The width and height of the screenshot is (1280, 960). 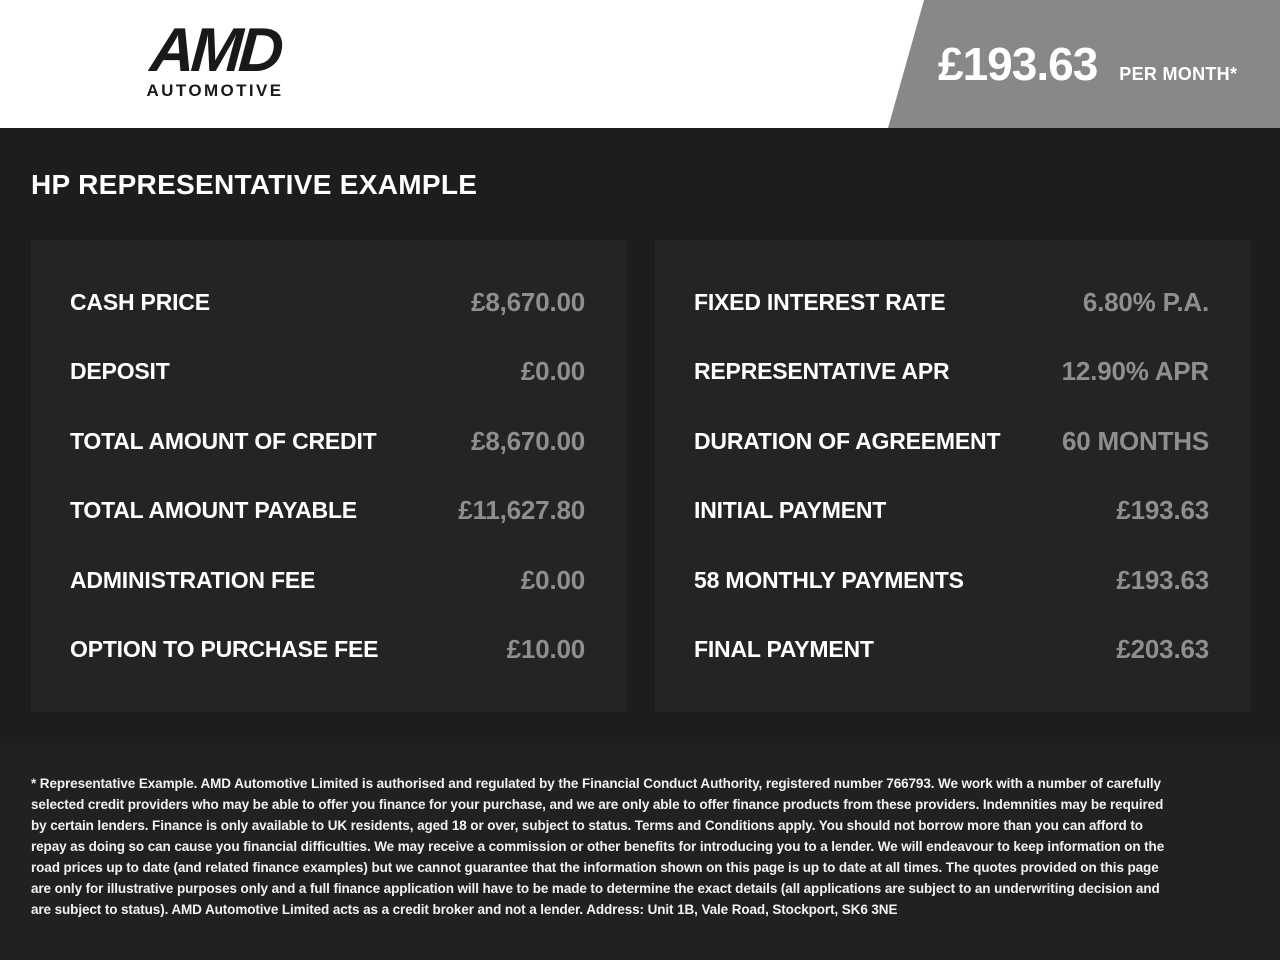 I want to click on finance-label: 58 MONTHLY PAYMENTS, so click(x=829, y=579).